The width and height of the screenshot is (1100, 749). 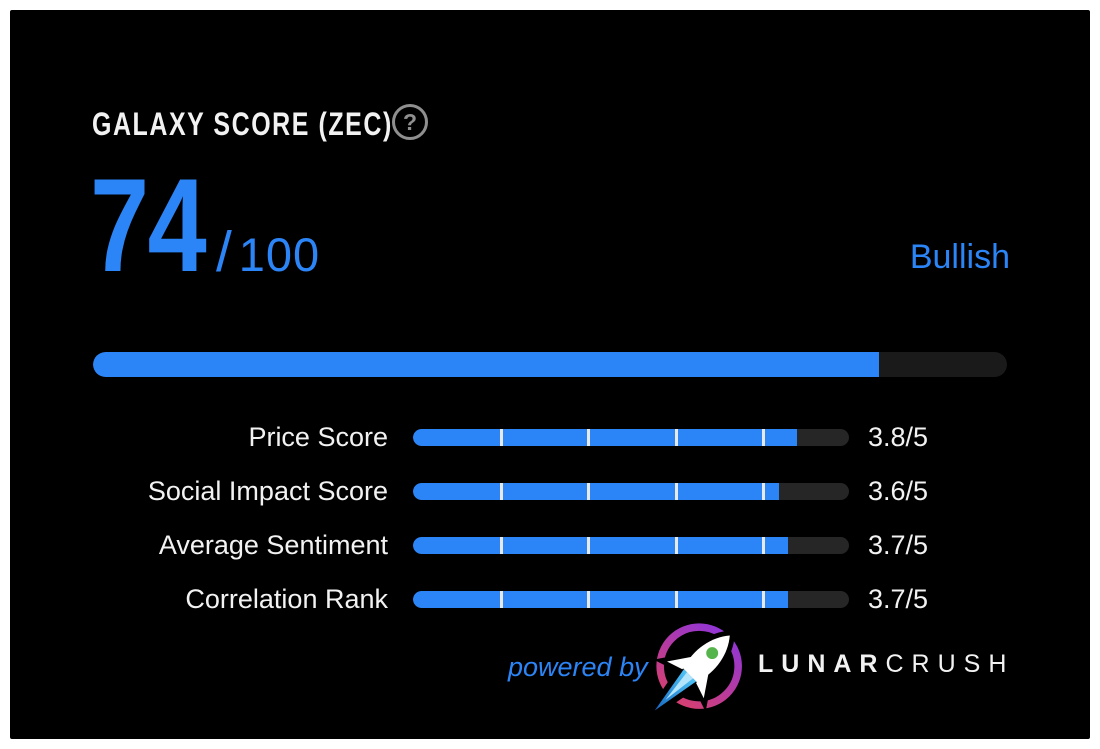 What do you see at coordinates (242, 124) in the screenshot?
I see `page-title: GALAXY SCORE (ZEC)` at bounding box center [242, 124].